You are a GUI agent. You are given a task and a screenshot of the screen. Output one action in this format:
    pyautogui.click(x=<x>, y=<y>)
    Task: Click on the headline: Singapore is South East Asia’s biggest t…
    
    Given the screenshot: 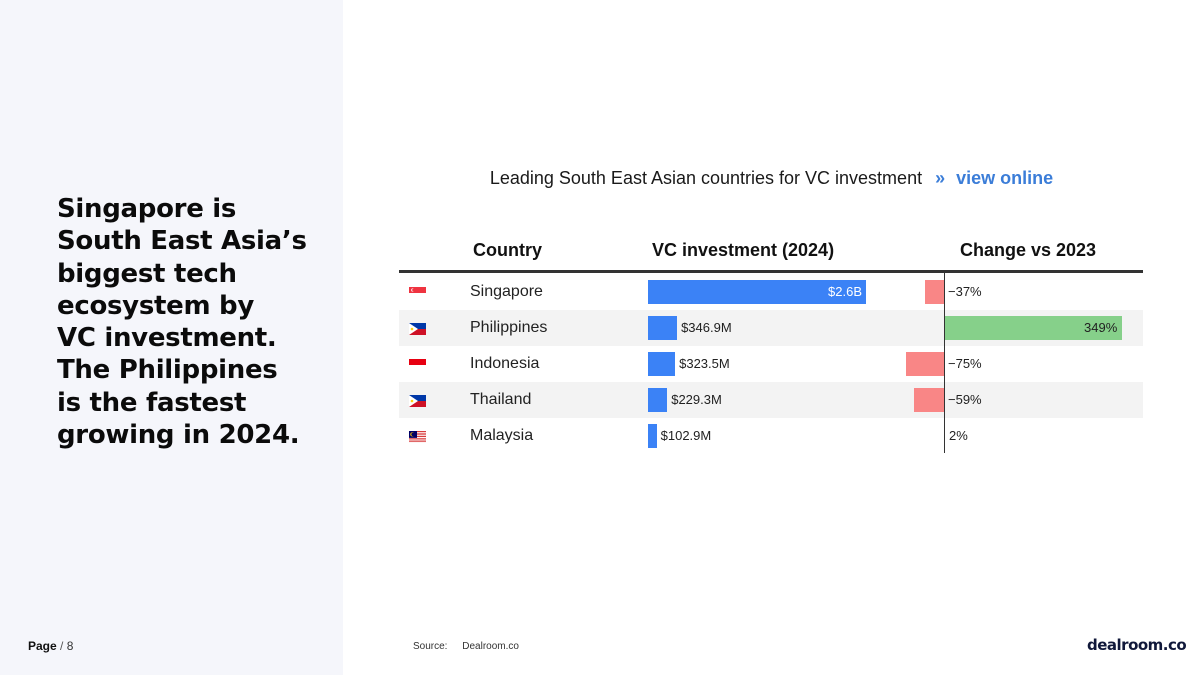 What is the action you would take?
    pyautogui.click(x=192, y=322)
    